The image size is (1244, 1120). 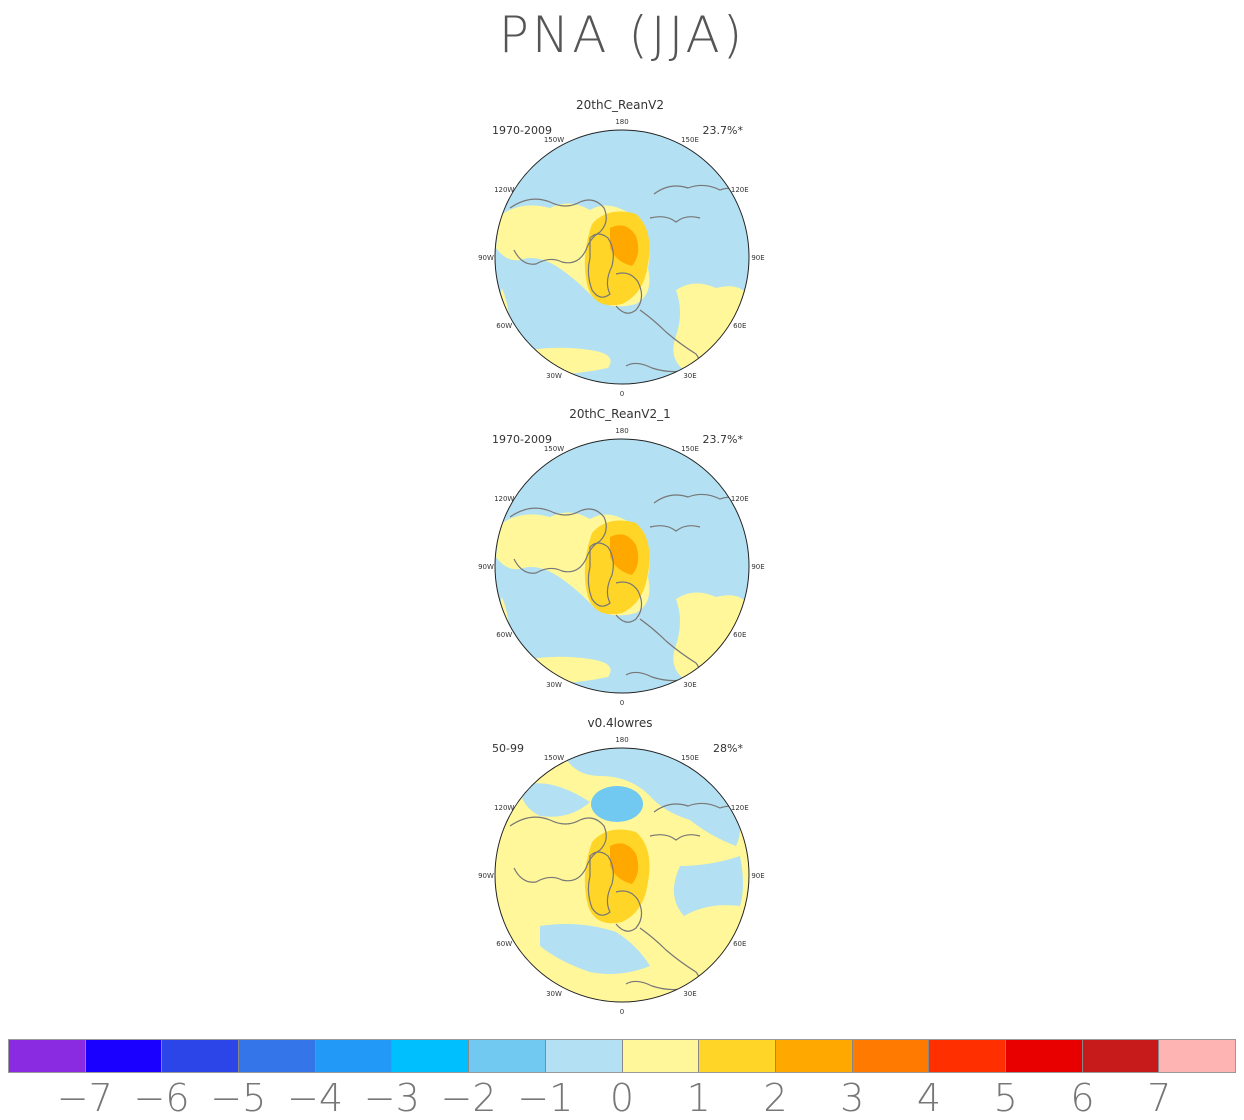 What do you see at coordinates (929, 1098) in the screenshot?
I see `colorbar-tick-label: 4` at bounding box center [929, 1098].